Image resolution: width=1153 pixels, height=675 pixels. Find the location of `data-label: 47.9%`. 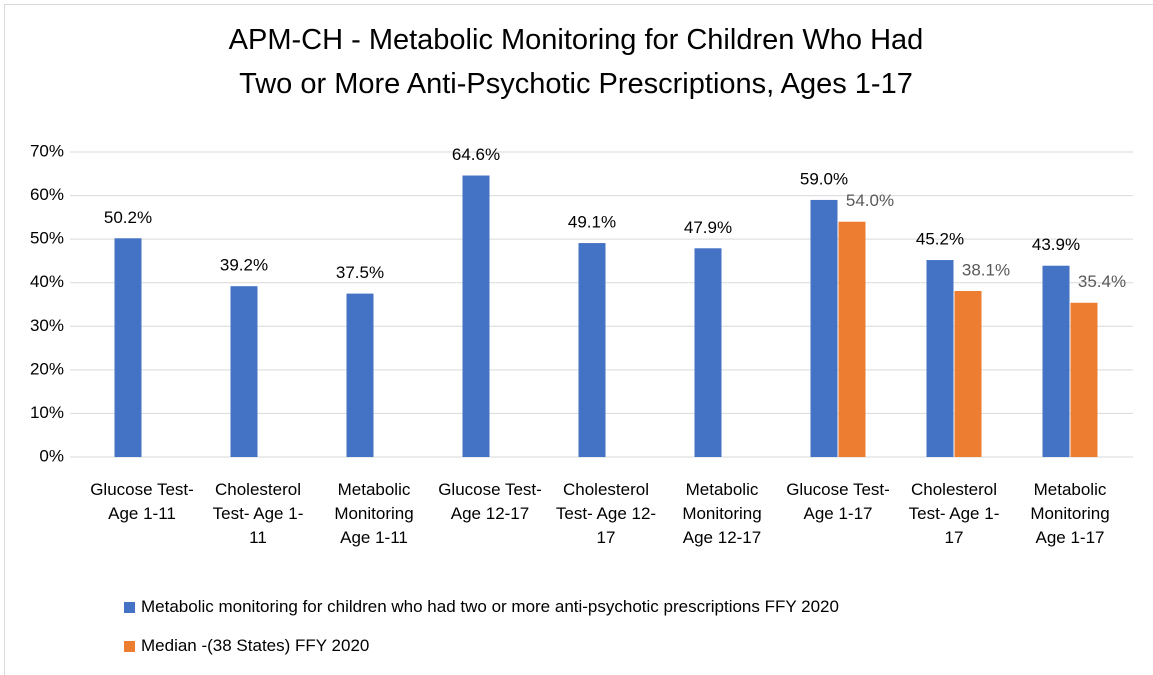

data-label: 47.9% is located at coordinates (708, 227).